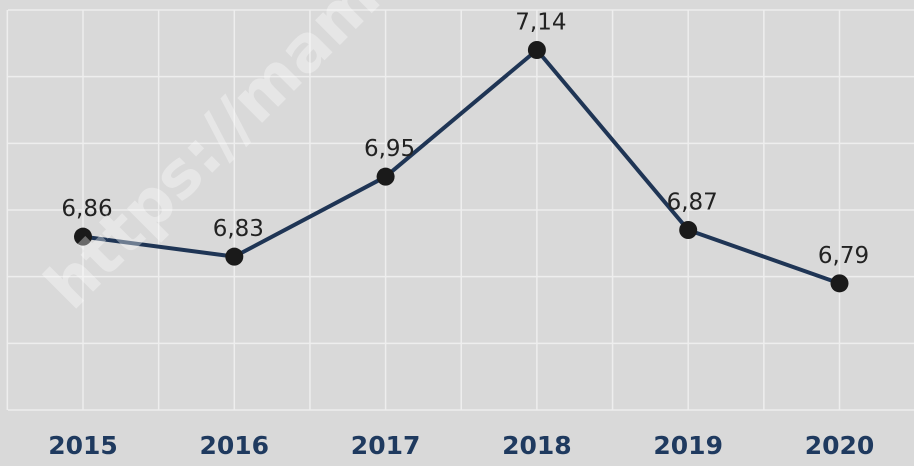 This screenshot has height=466, width=914. I want to click on value-label: 6,83, so click(238, 229).